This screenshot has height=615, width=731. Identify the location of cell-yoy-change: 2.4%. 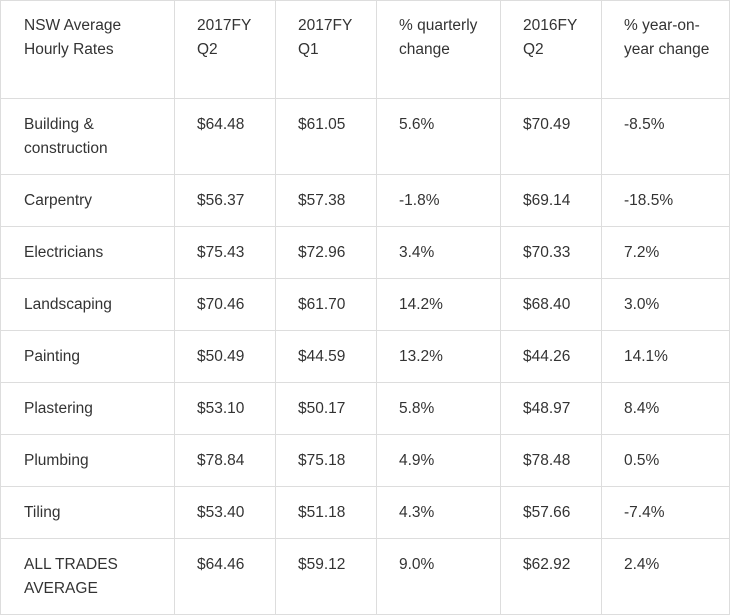
(665, 576).